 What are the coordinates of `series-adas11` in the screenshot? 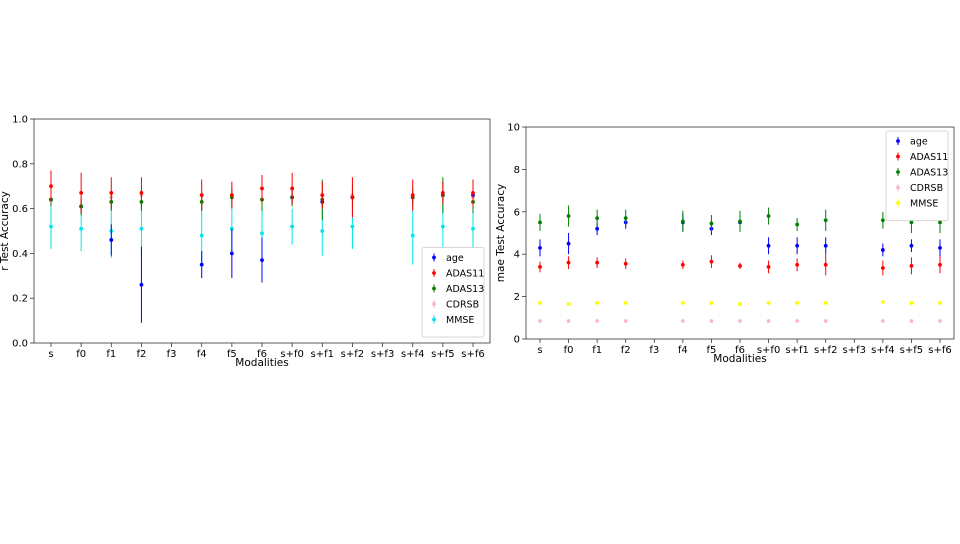 It's located at (740, 265).